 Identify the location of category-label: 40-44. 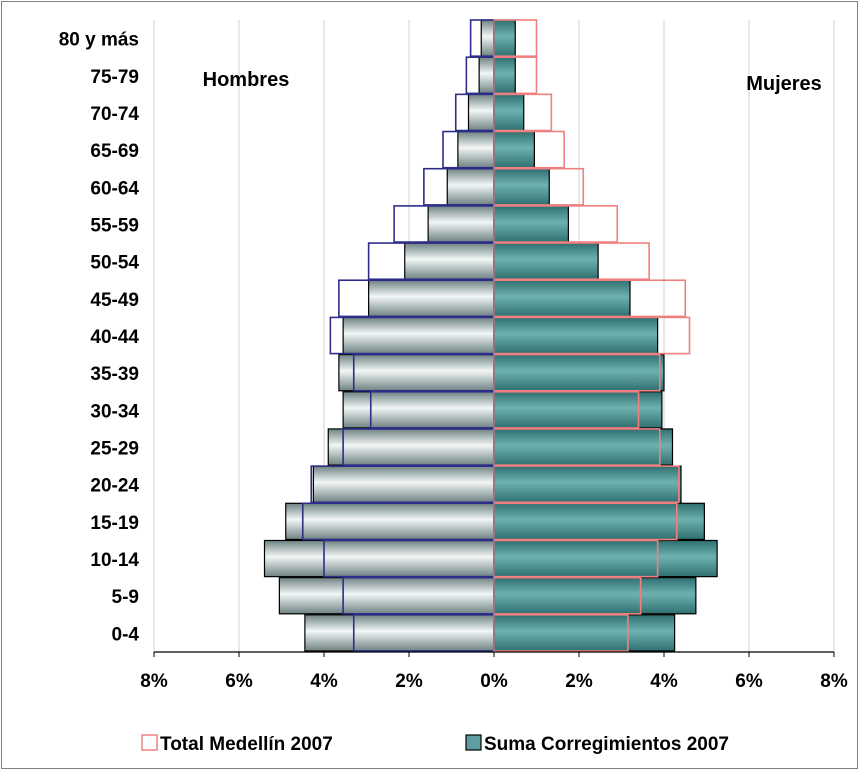
(114, 337).